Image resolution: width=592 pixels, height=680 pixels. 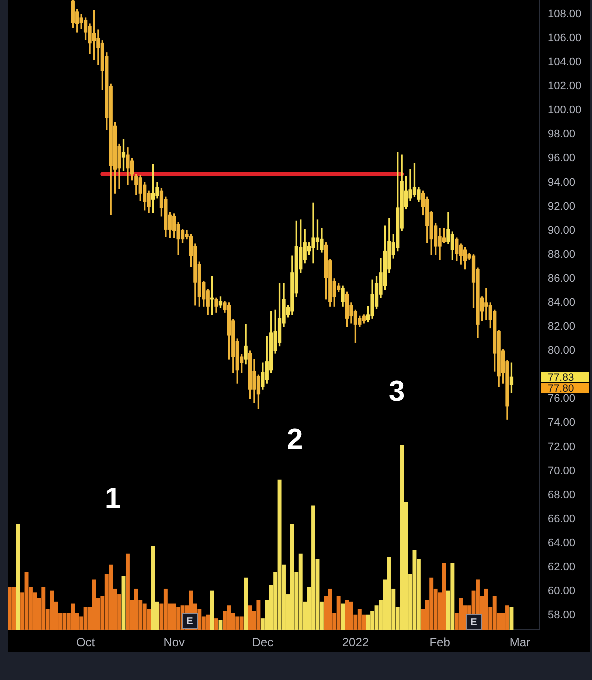 What do you see at coordinates (562, 278) in the screenshot?
I see `y-tick-label: 86.00` at bounding box center [562, 278].